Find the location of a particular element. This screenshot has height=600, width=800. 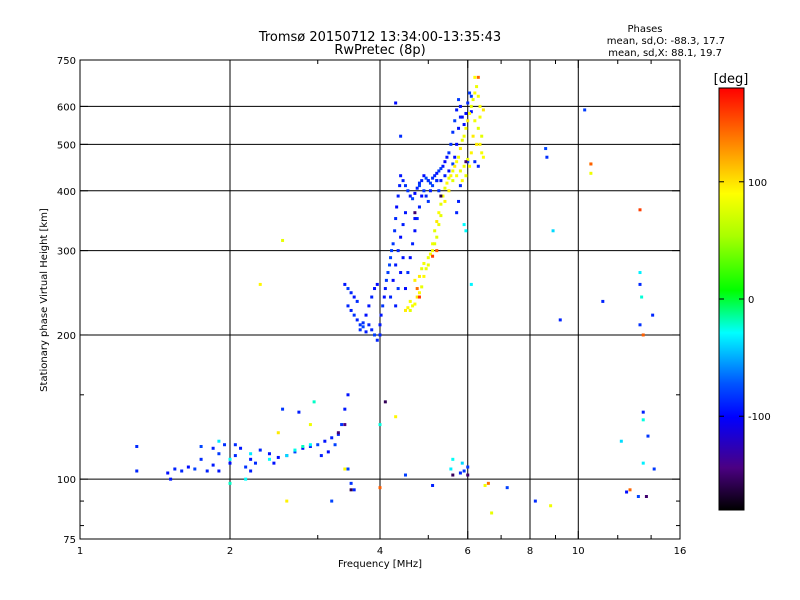

y-tick-label: 75 is located at coordinates (69, 540).